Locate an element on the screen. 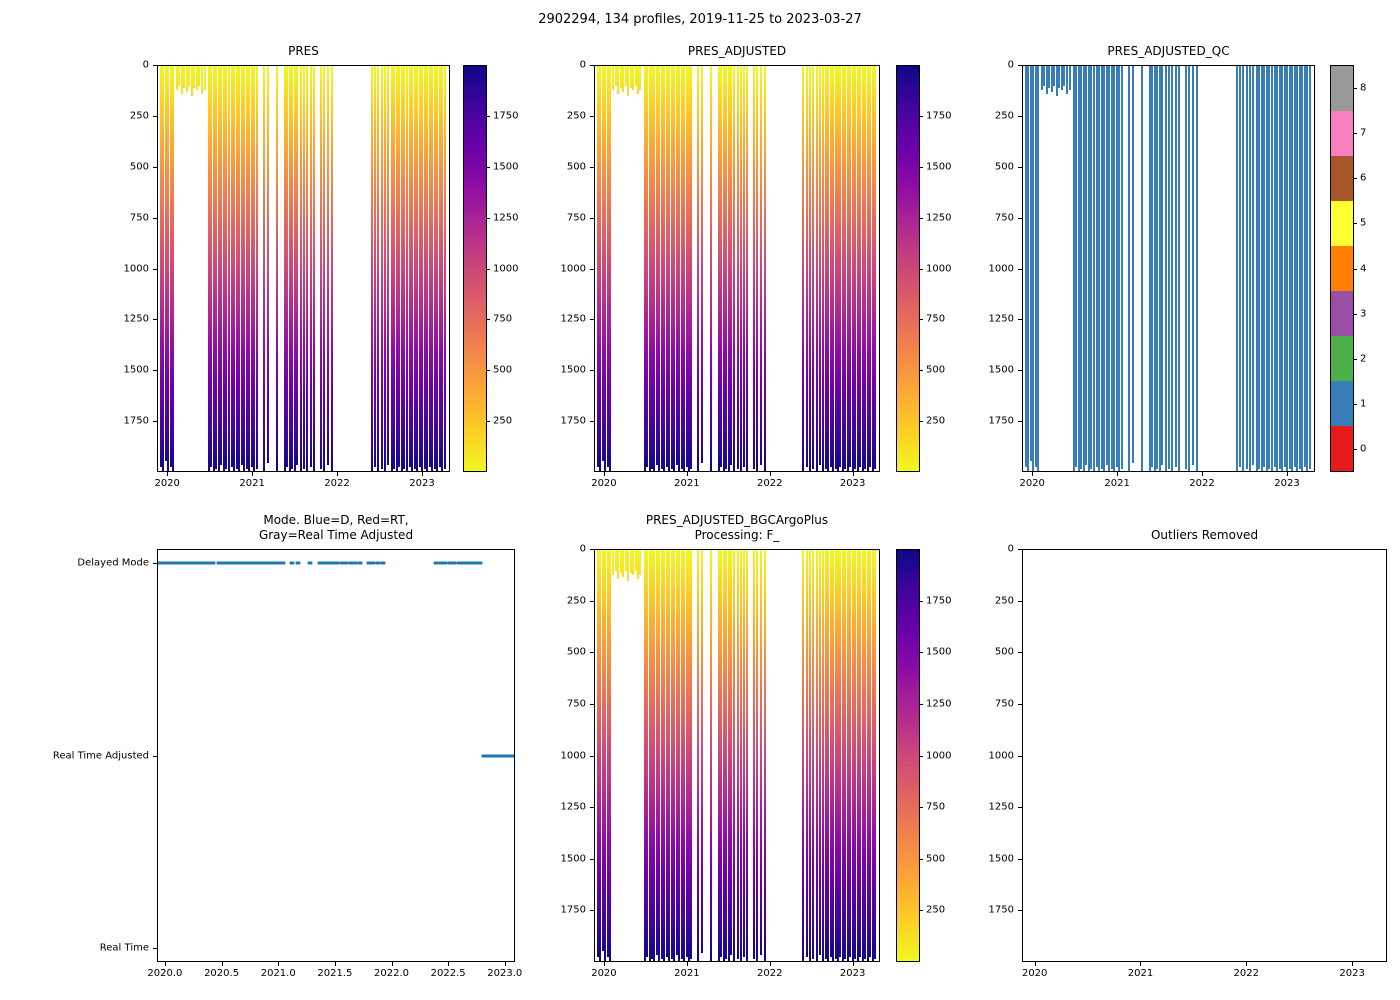 This screenshot has width=1400, height=1000. x-tick-label: 2023 is located at coordinates (1287, 483).